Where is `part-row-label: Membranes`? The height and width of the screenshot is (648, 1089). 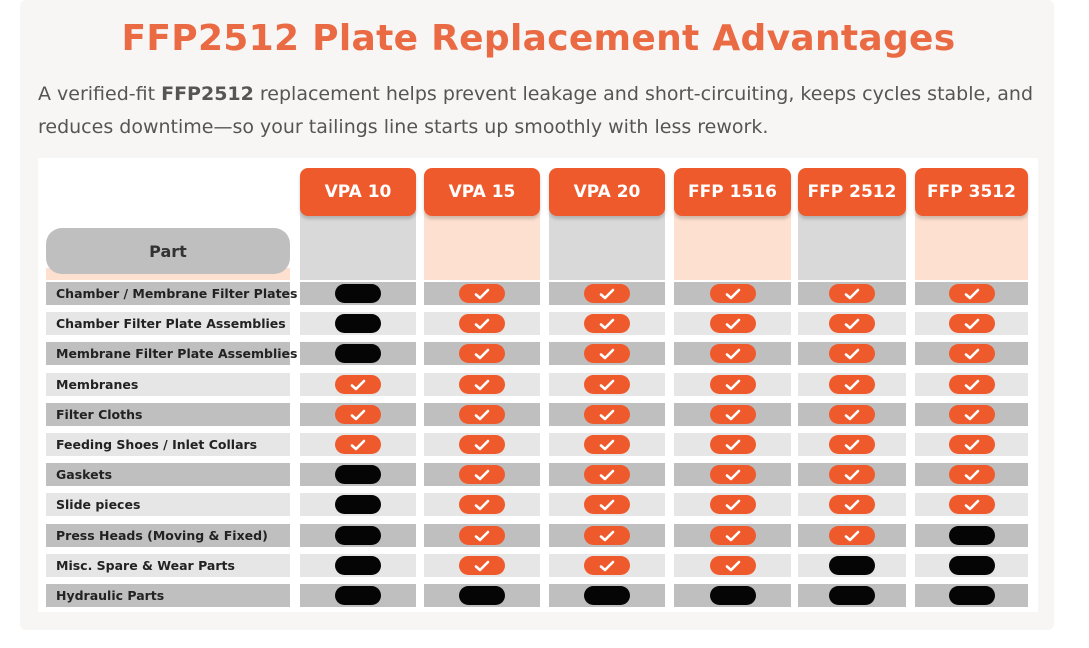 part-row-label: Membranes is located at coordinates (168, 384).